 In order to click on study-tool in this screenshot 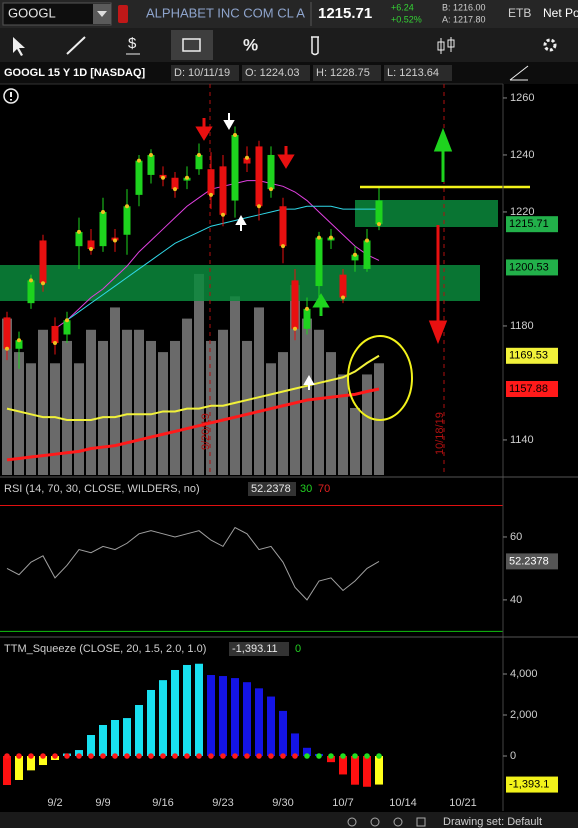, I will do `click(315, 46)`.